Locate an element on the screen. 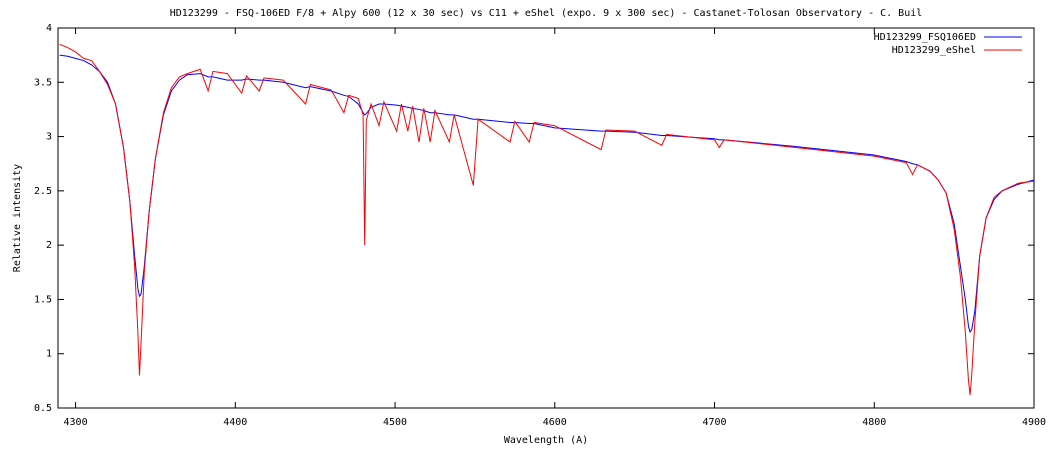 The image size is (1050, 450). y-tick-label: 1 is located at coordinates (49, 354).